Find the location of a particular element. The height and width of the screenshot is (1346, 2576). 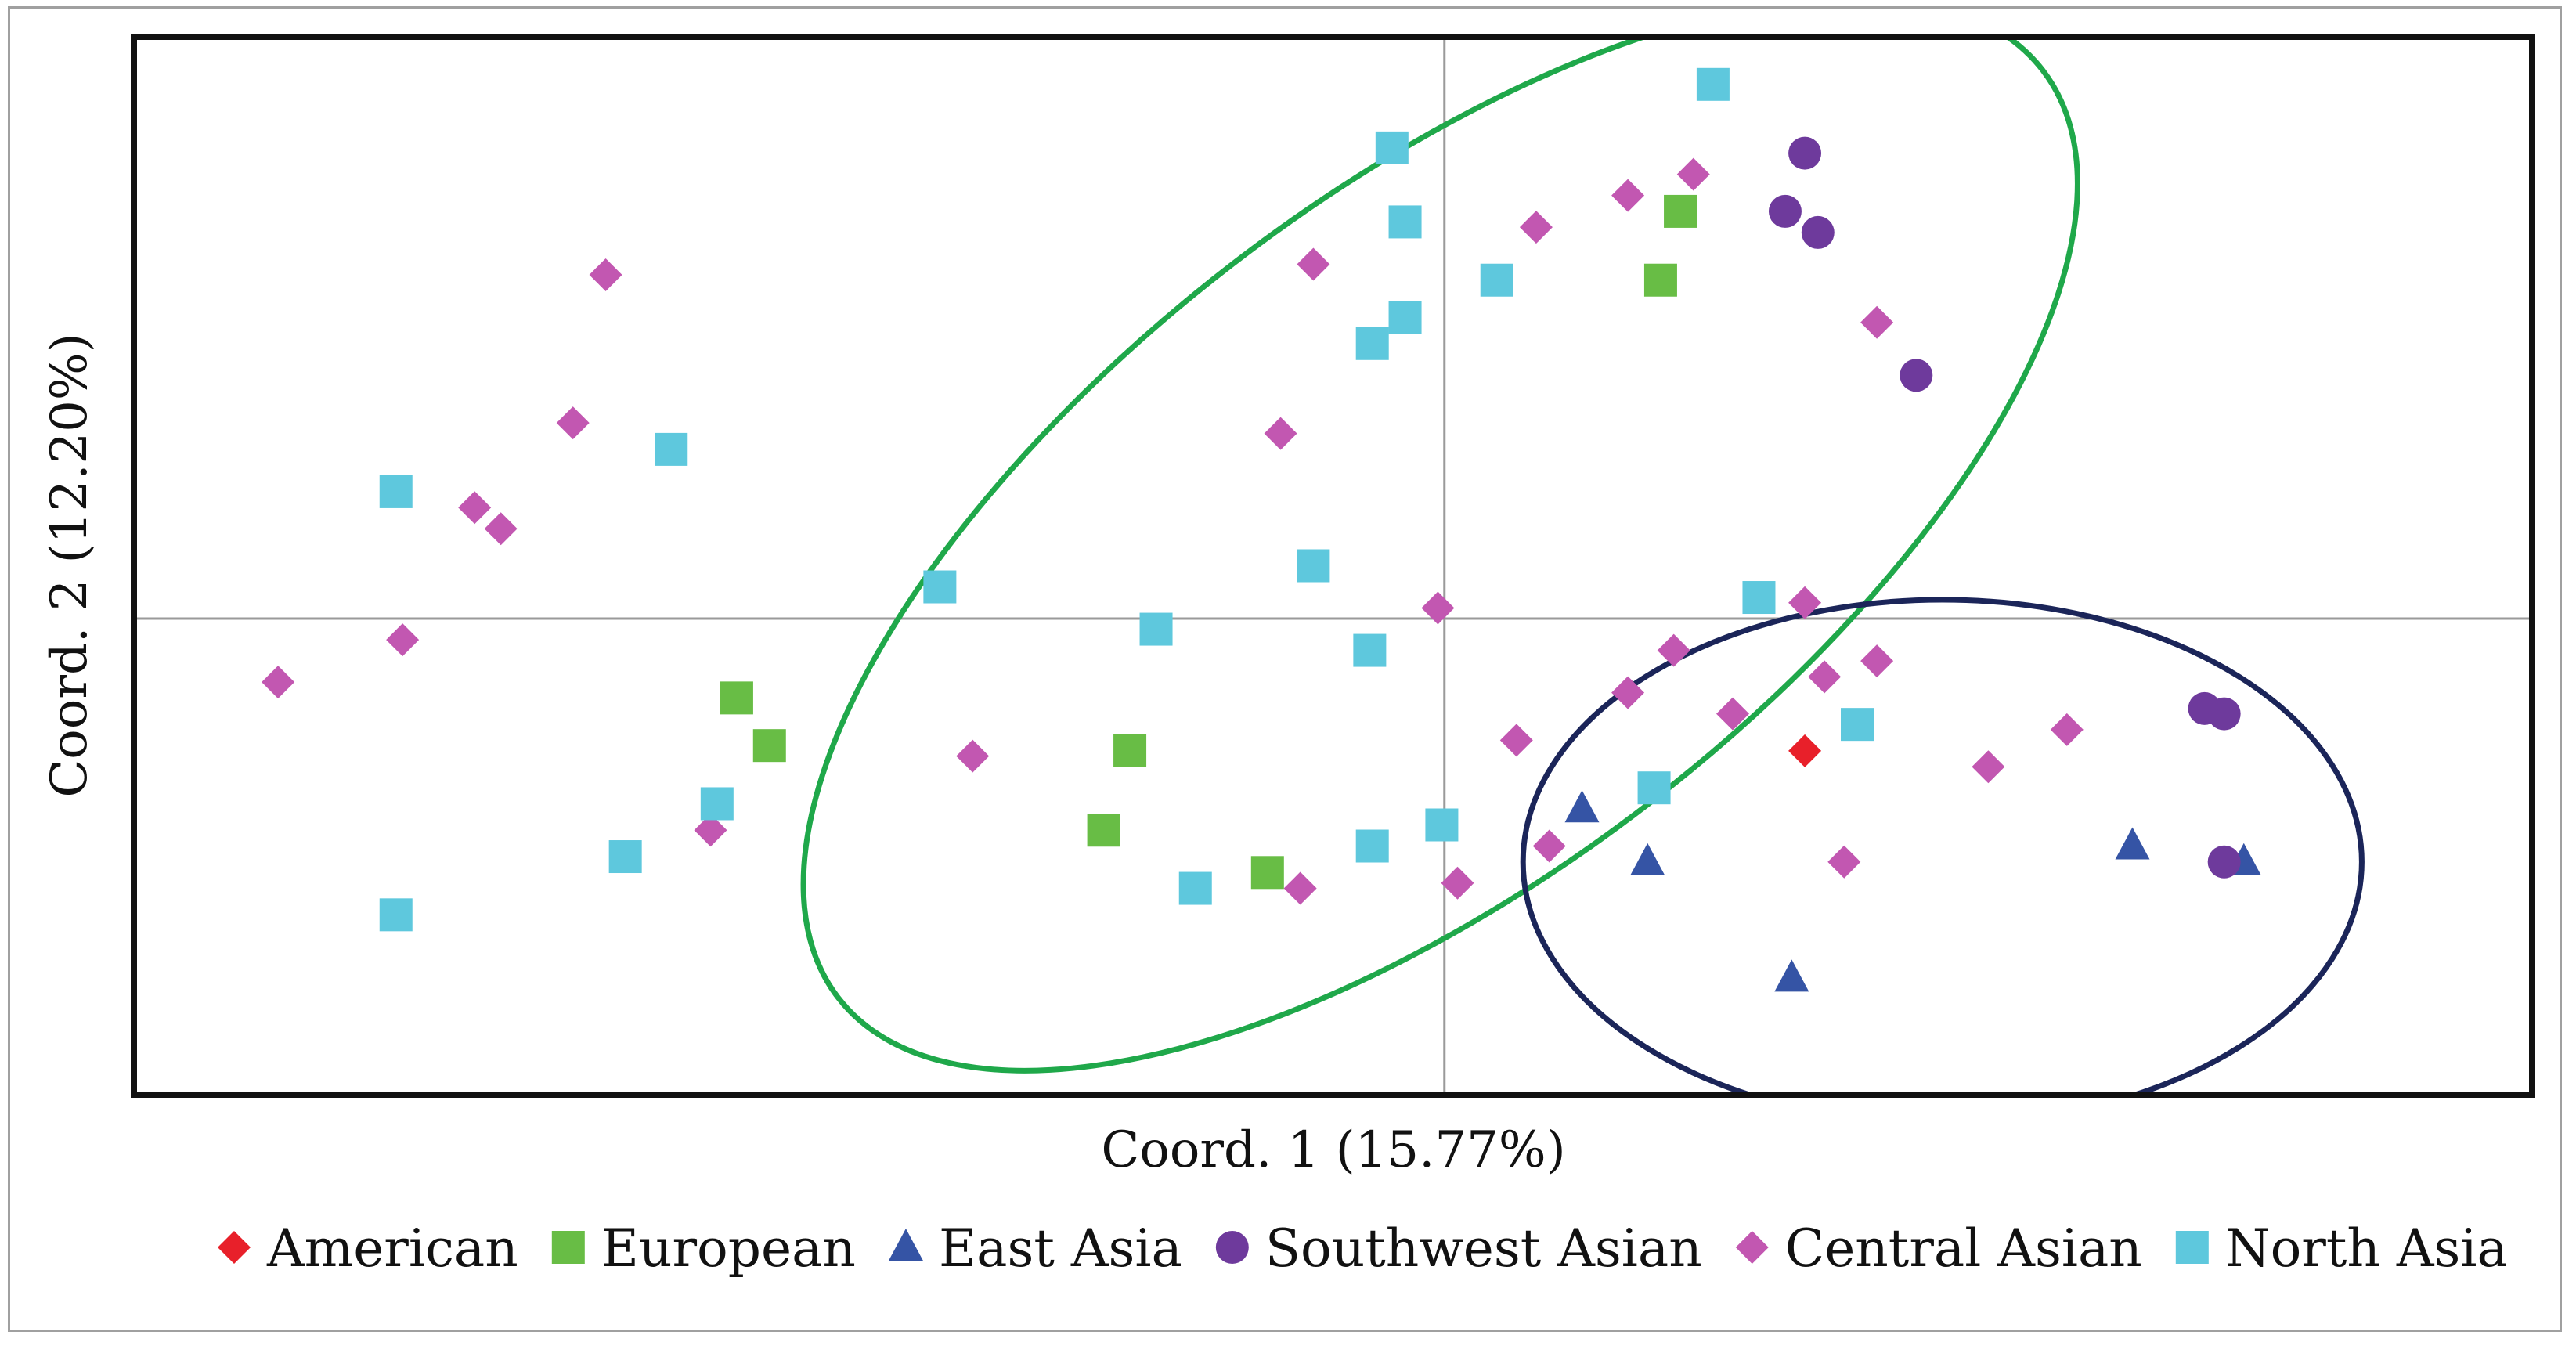

legend-label-european: European is located at coordinates (728, 1248).